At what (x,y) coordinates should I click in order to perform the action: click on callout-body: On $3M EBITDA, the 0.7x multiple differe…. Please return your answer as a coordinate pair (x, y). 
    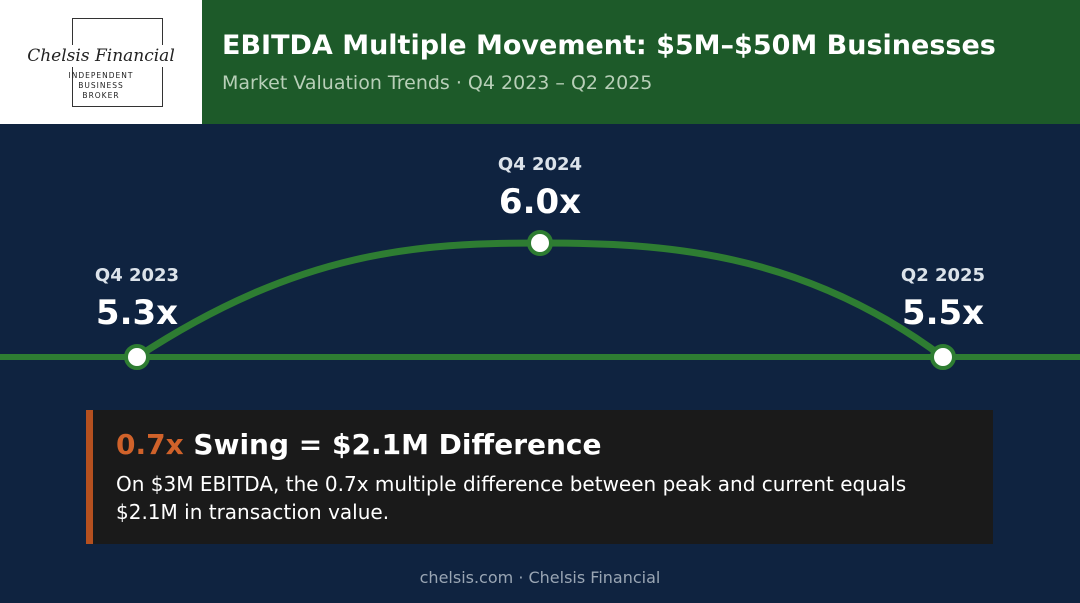
    Looking at the image, I should click on (511, 498).